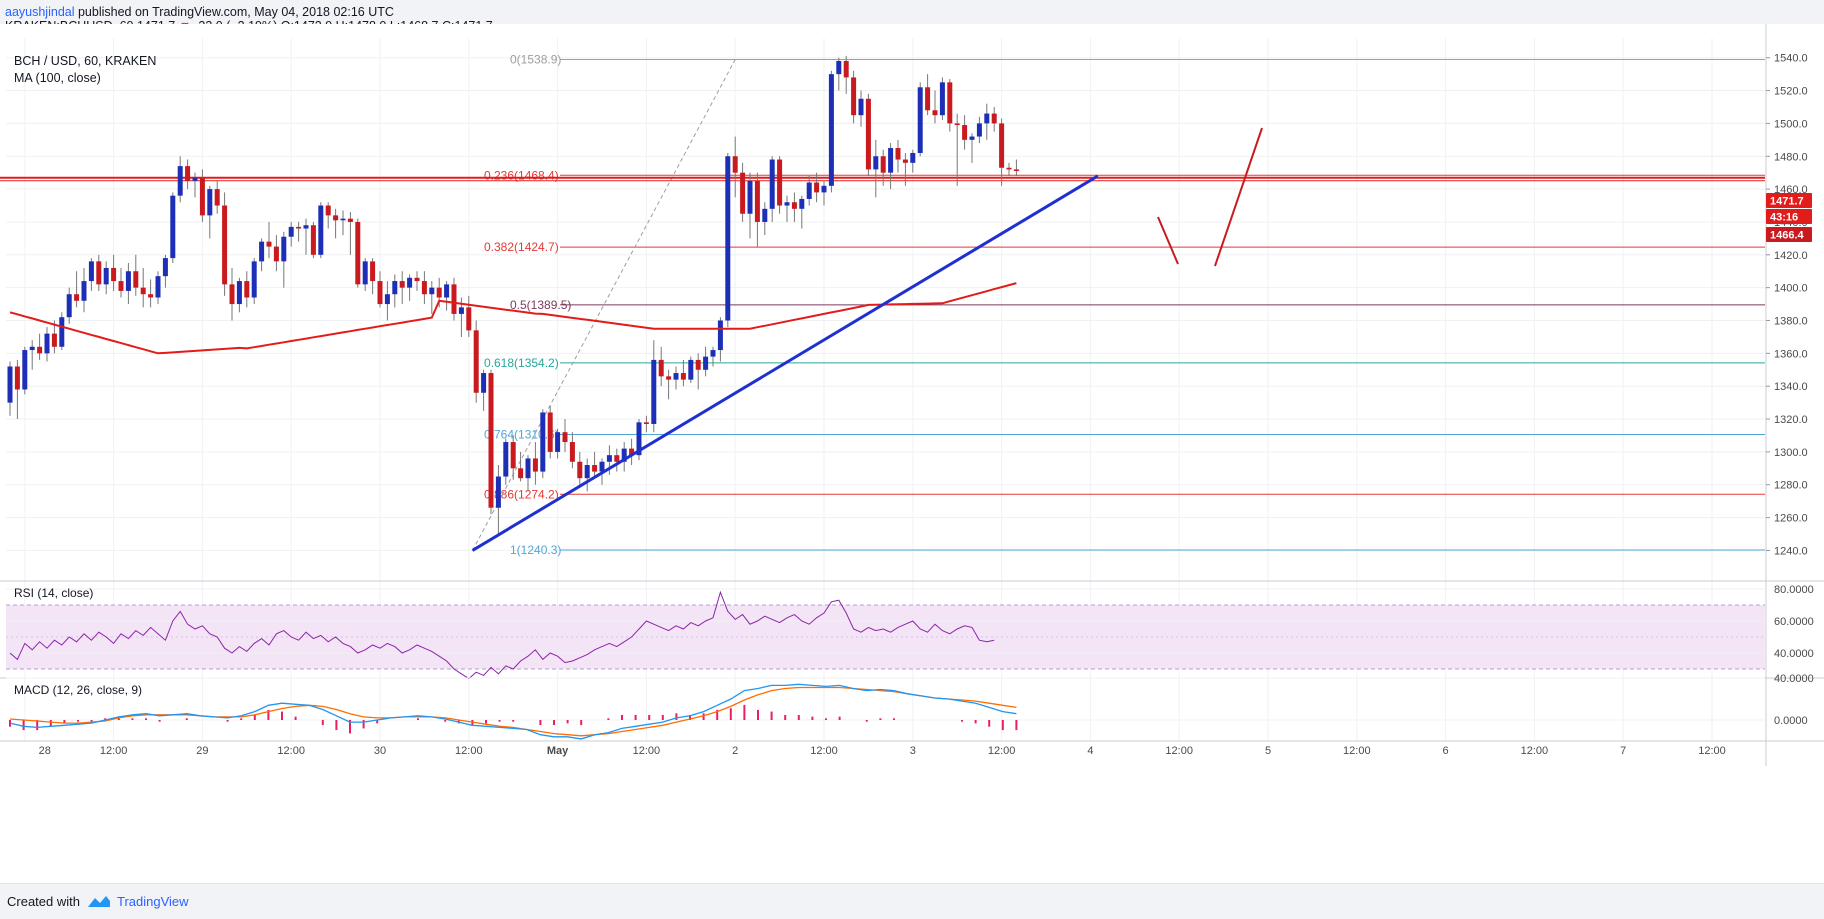 The image size is (1824, 919). Describe the element at coordinates (43, 901) in the screenshot. I see `created-with-text: Created with` at that location.